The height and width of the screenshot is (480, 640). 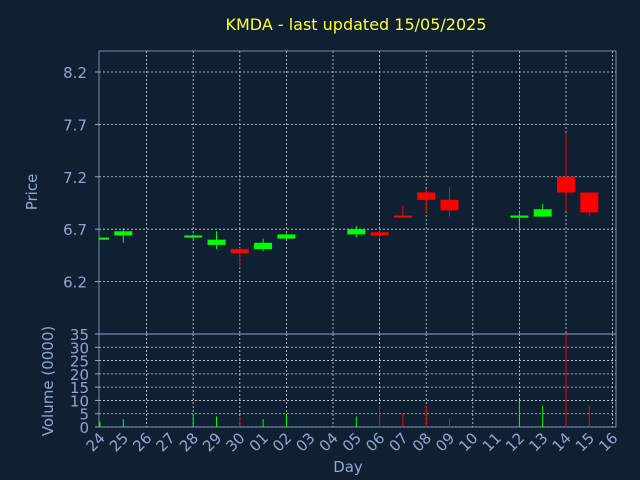 I want to click on volume-tick-label: 35, so click(x=79, y=335).